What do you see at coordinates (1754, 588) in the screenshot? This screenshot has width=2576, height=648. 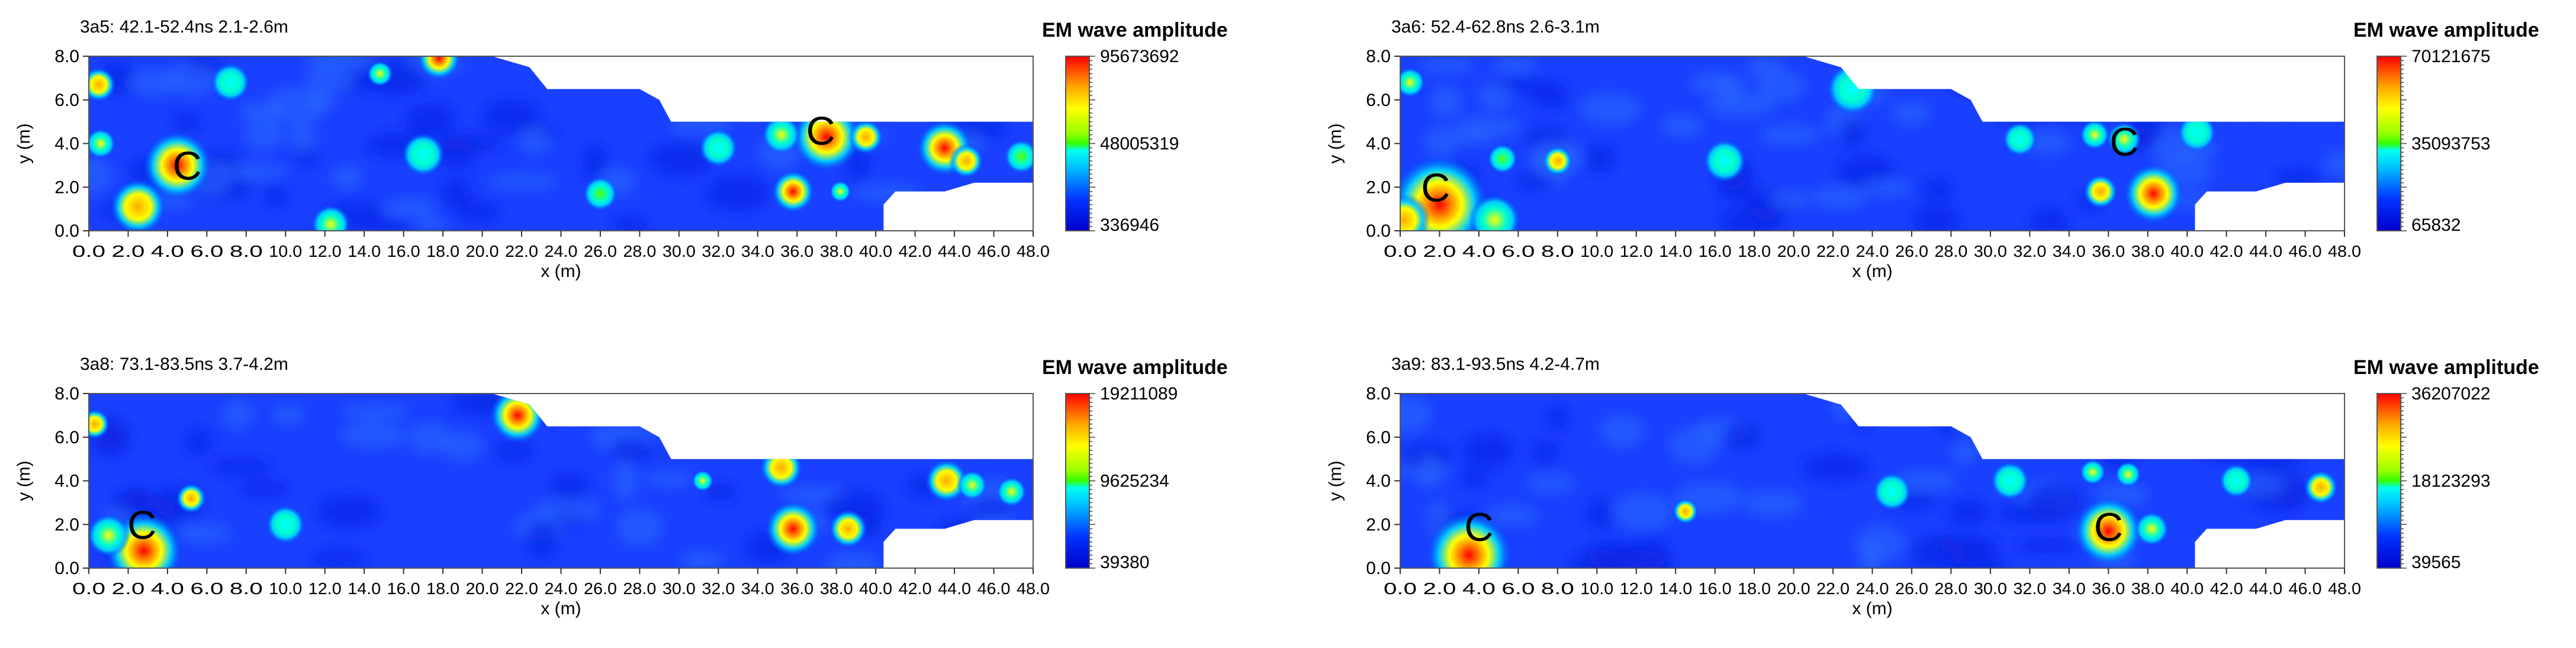 I see `x-tick-label: 18.0` at bounding box center [1754, 588].